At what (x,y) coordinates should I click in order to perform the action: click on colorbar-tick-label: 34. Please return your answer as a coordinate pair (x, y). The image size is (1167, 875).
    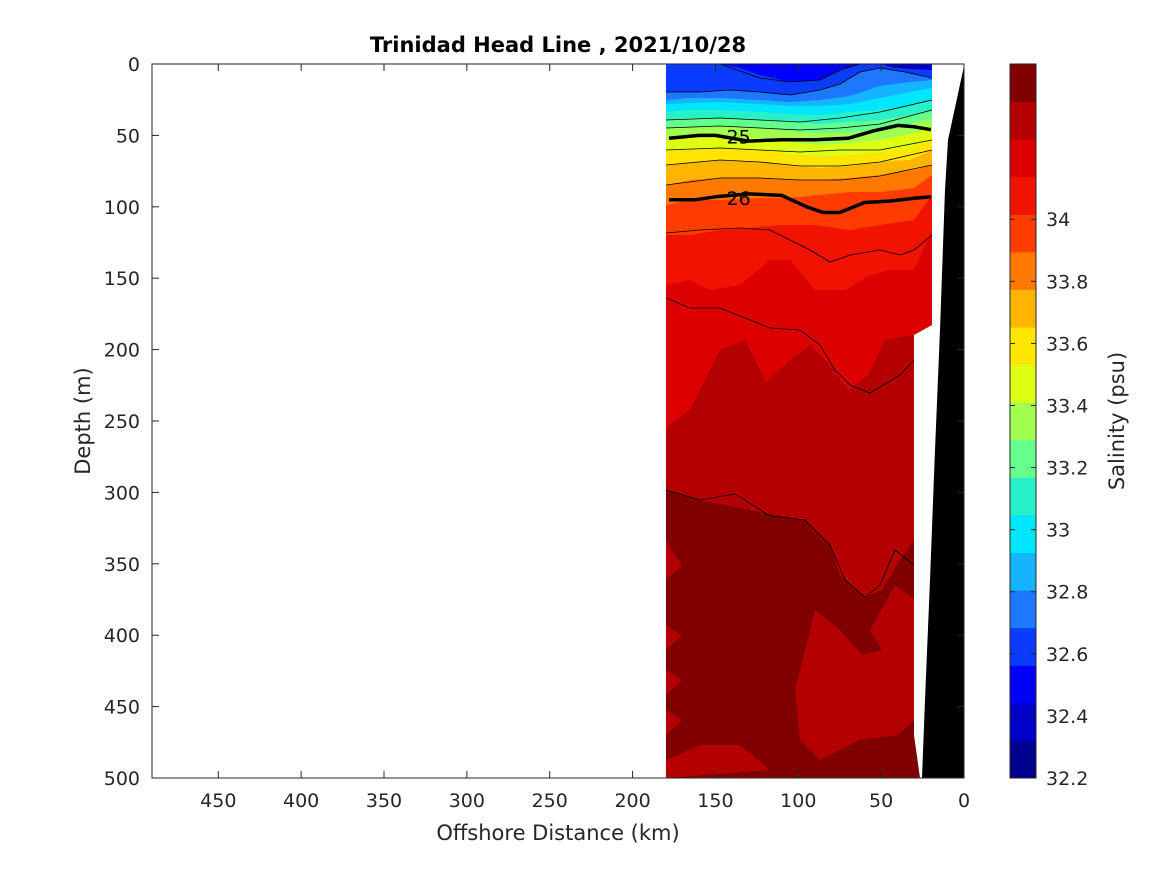
    Looking at the image, I should click on (1058, 220).